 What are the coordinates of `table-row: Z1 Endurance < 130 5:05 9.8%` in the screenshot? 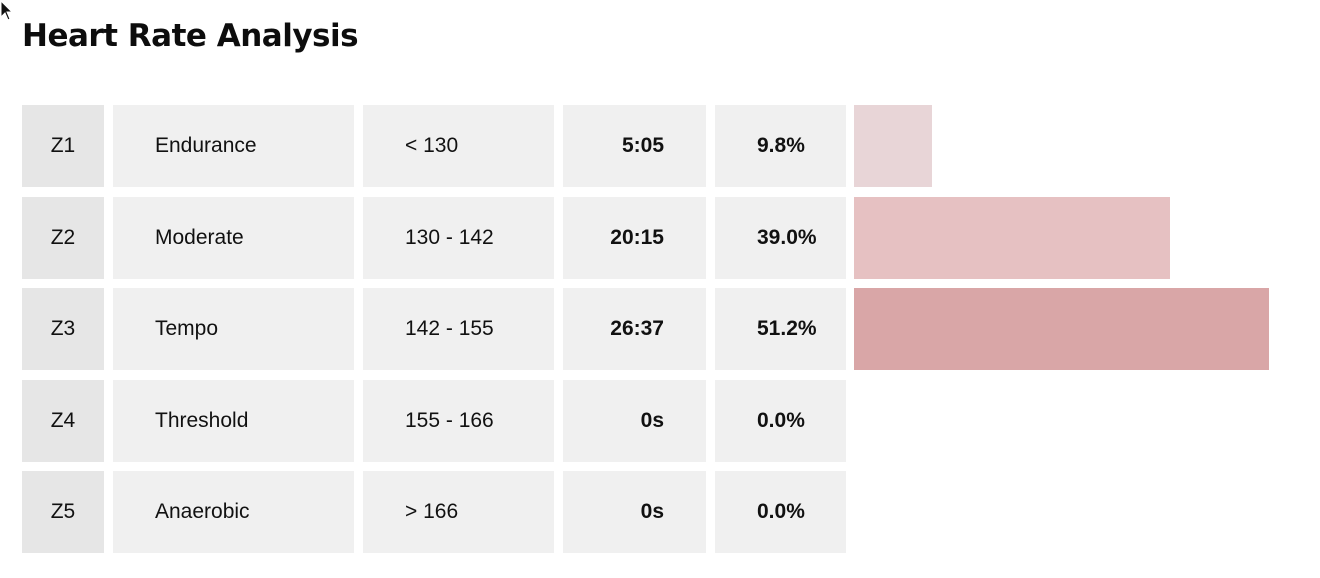 It's located at (652, 146).